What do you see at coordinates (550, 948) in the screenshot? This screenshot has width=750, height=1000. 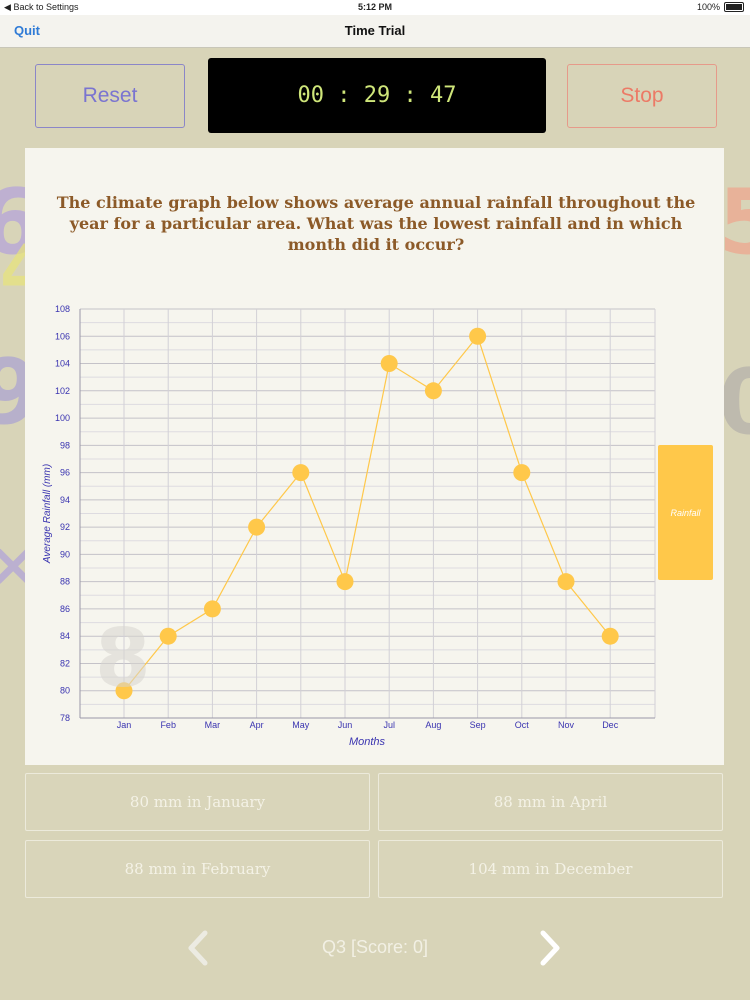 I see `chevron-right-icon` at bounding box center [550, 948].